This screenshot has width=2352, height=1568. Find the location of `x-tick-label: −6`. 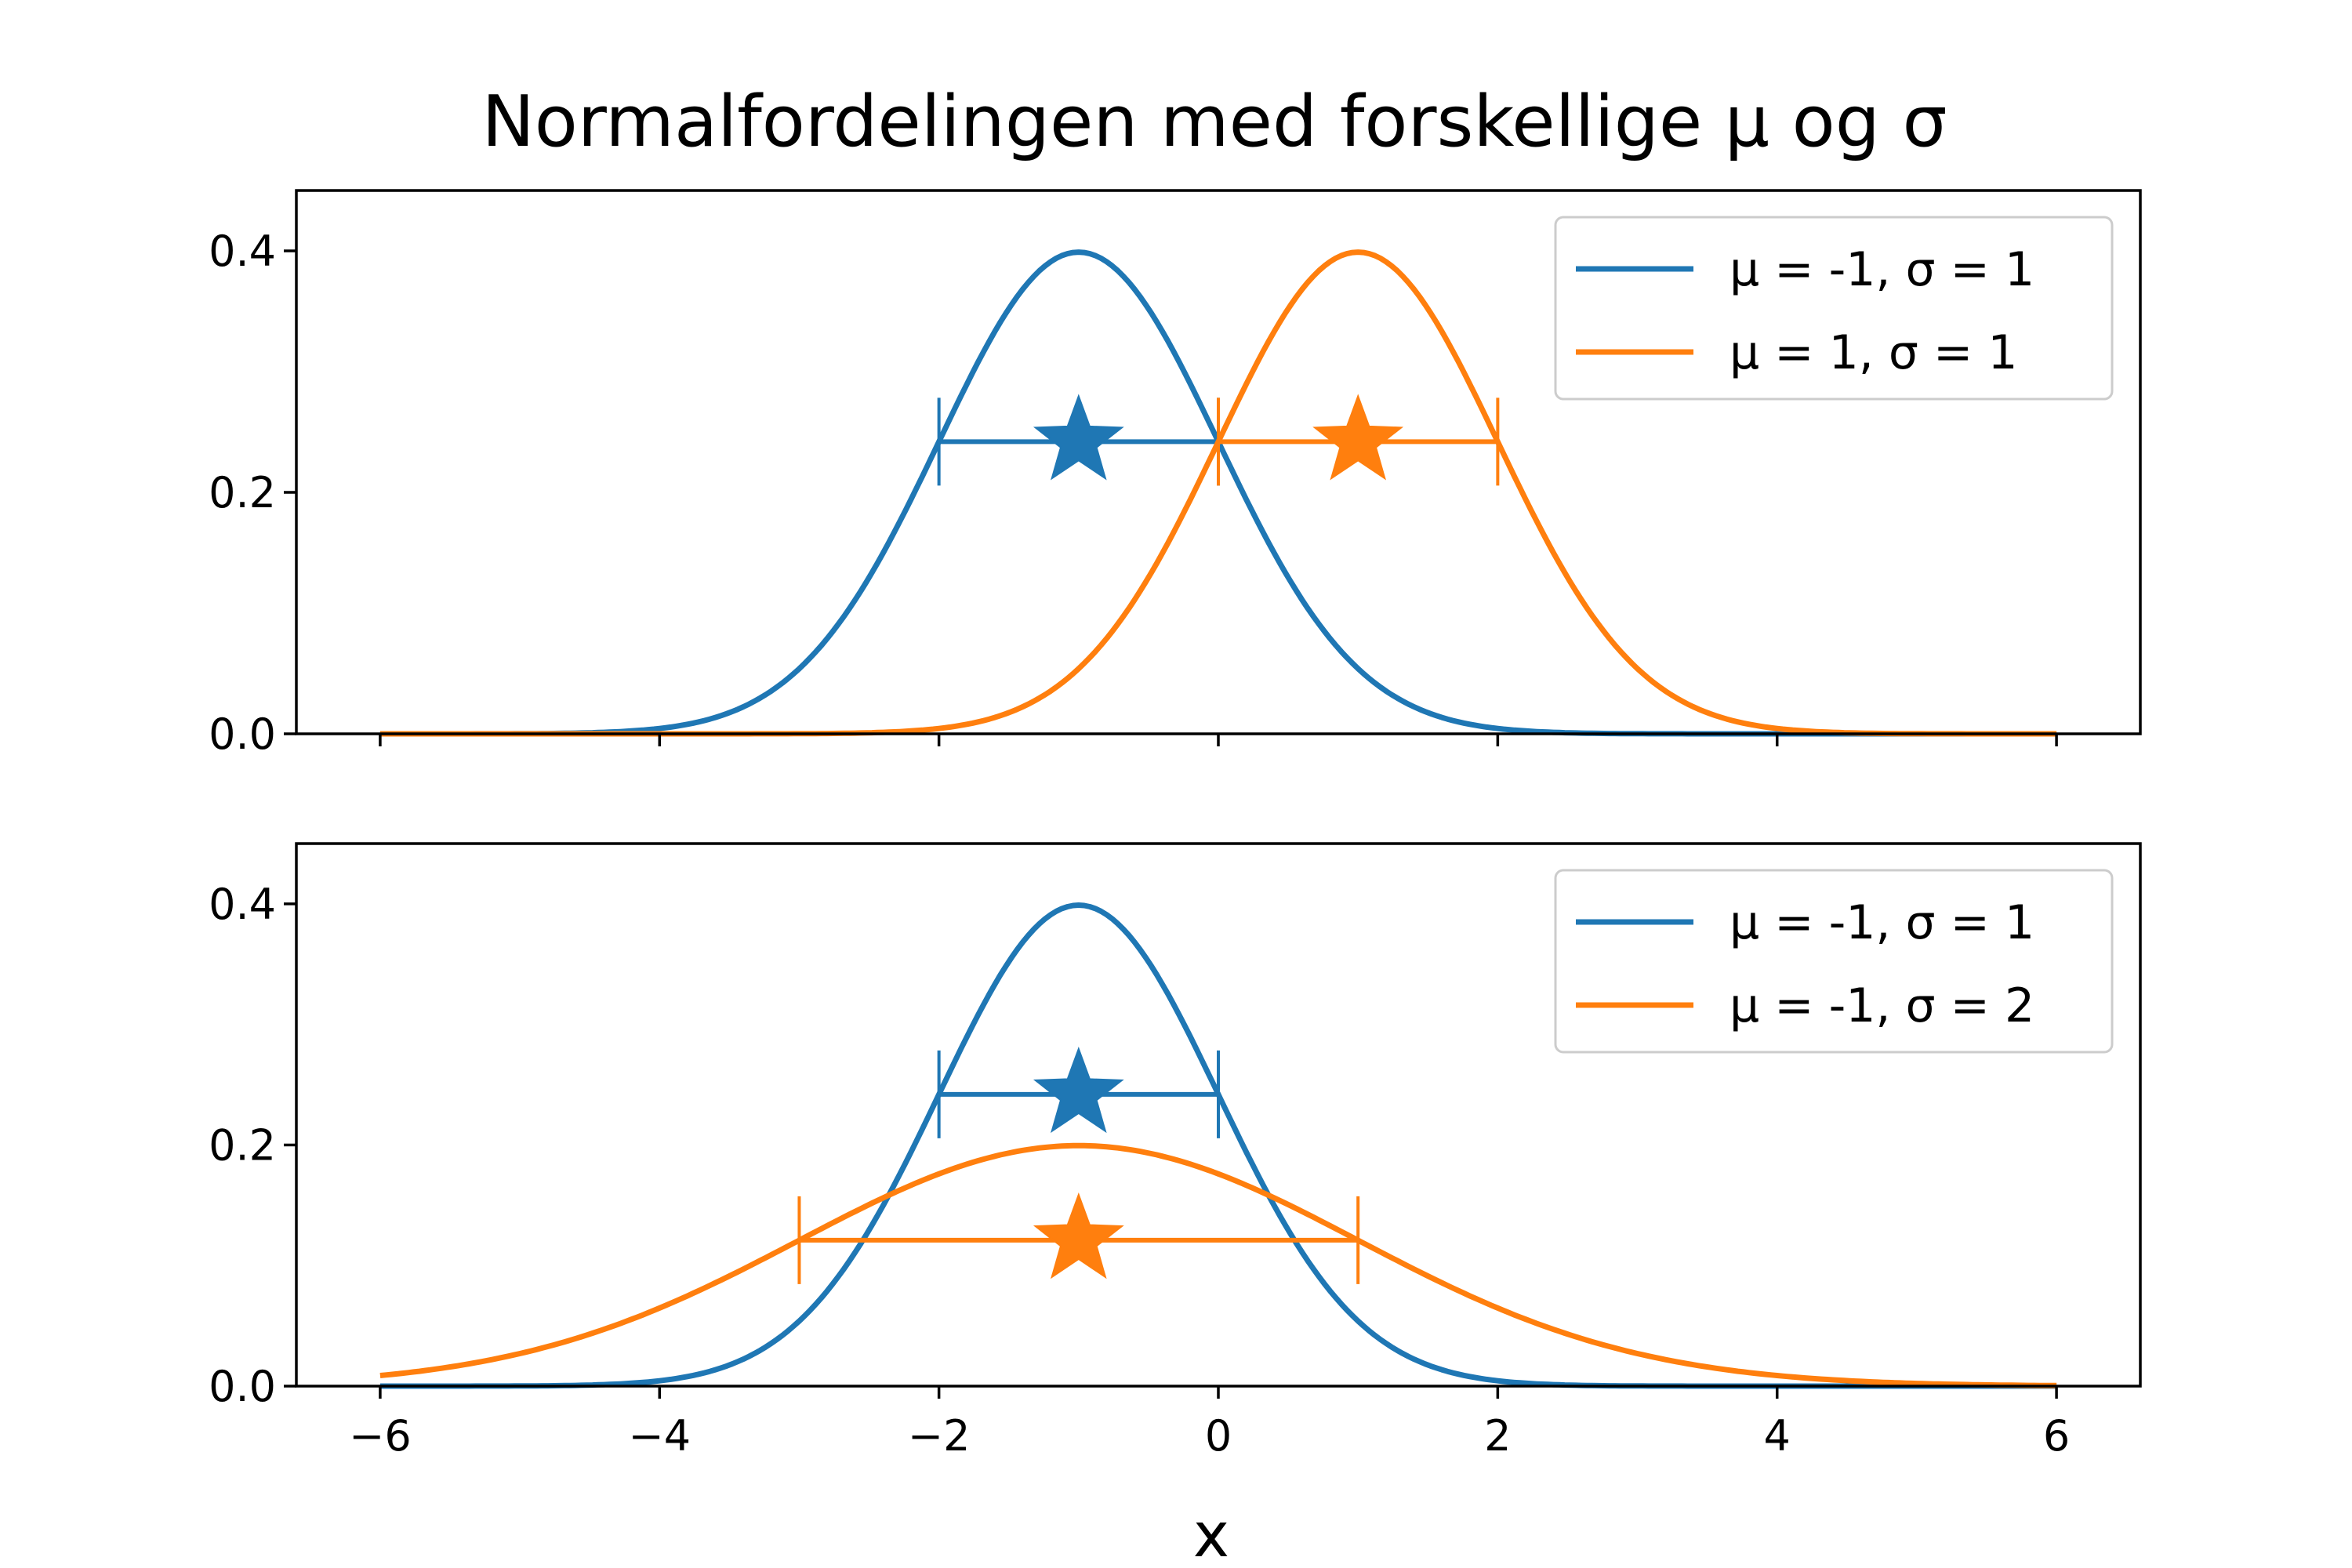

x-tick-label: −6 is located at coordinates (380, 1436).